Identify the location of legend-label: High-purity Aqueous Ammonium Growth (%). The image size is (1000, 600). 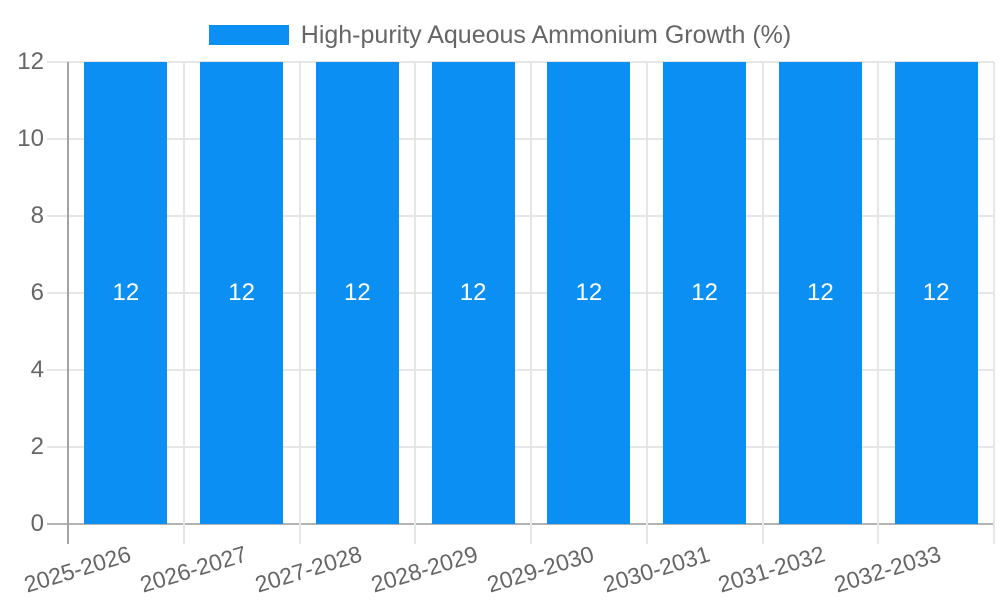
(546, 34).